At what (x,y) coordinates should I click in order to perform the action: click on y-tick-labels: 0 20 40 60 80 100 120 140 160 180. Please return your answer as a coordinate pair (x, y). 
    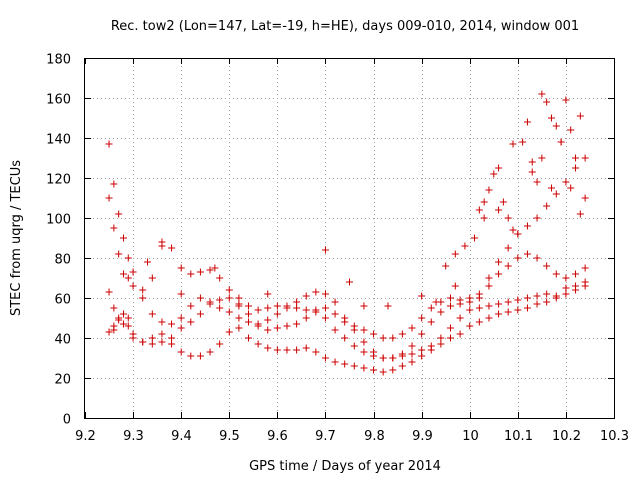
    Looking at the image, I should click on (58, 240).